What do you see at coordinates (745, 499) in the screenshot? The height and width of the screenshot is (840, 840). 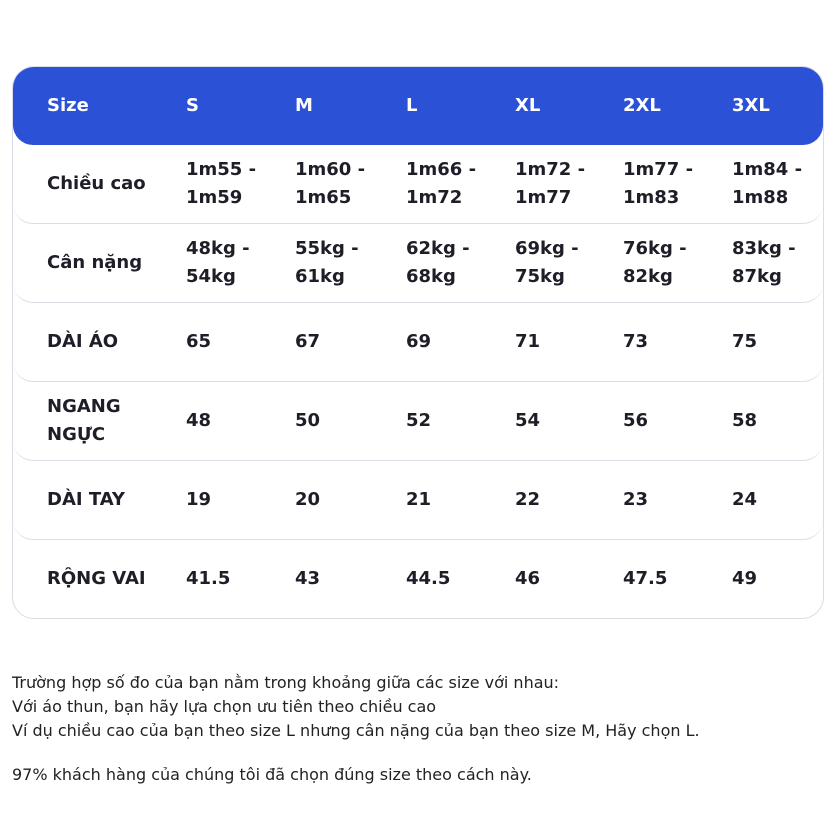 I see `table-cell: 24` at bounding box center [745, 499].